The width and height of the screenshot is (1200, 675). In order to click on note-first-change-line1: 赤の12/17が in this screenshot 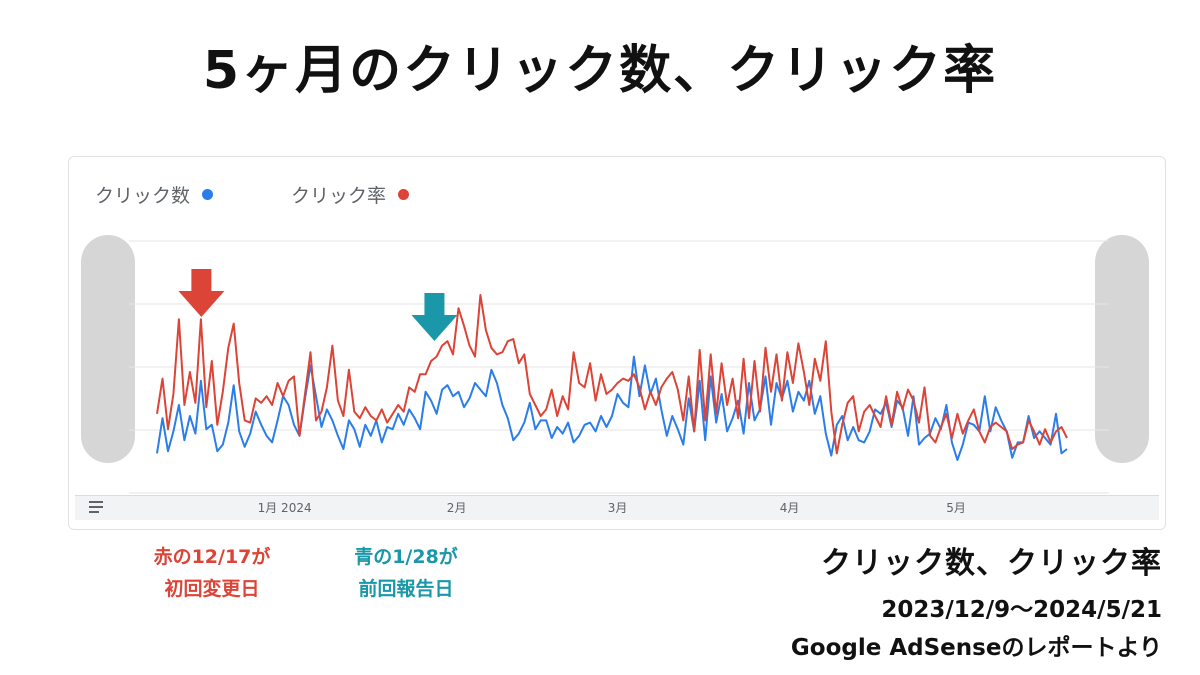, I will do `click(212, 557)`.